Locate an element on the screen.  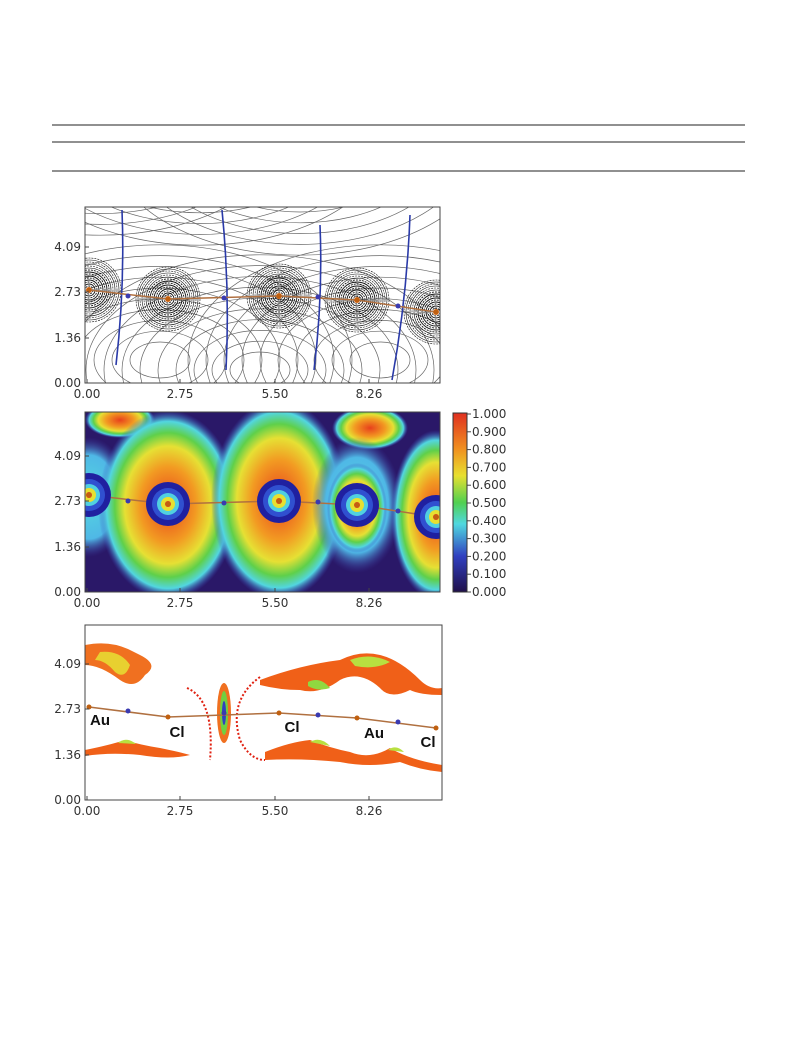
y-tick-label: 0.00 is located at coordinates (67, 592).